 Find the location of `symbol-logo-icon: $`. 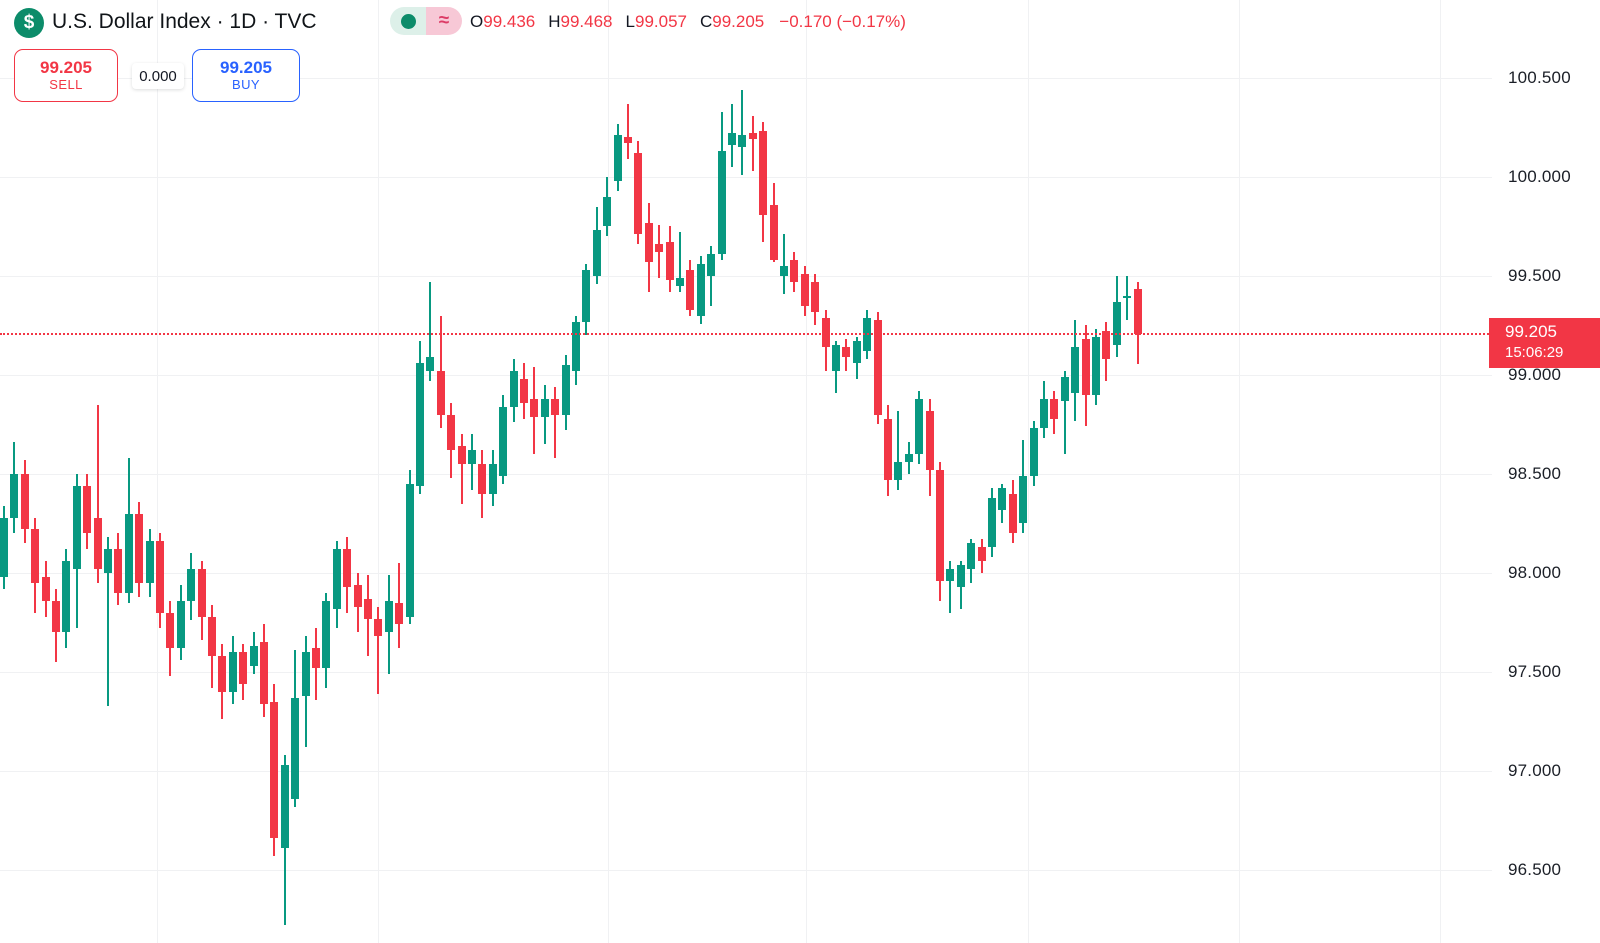

symbol-logo-icon: $ is located at coordinates (29, 23).